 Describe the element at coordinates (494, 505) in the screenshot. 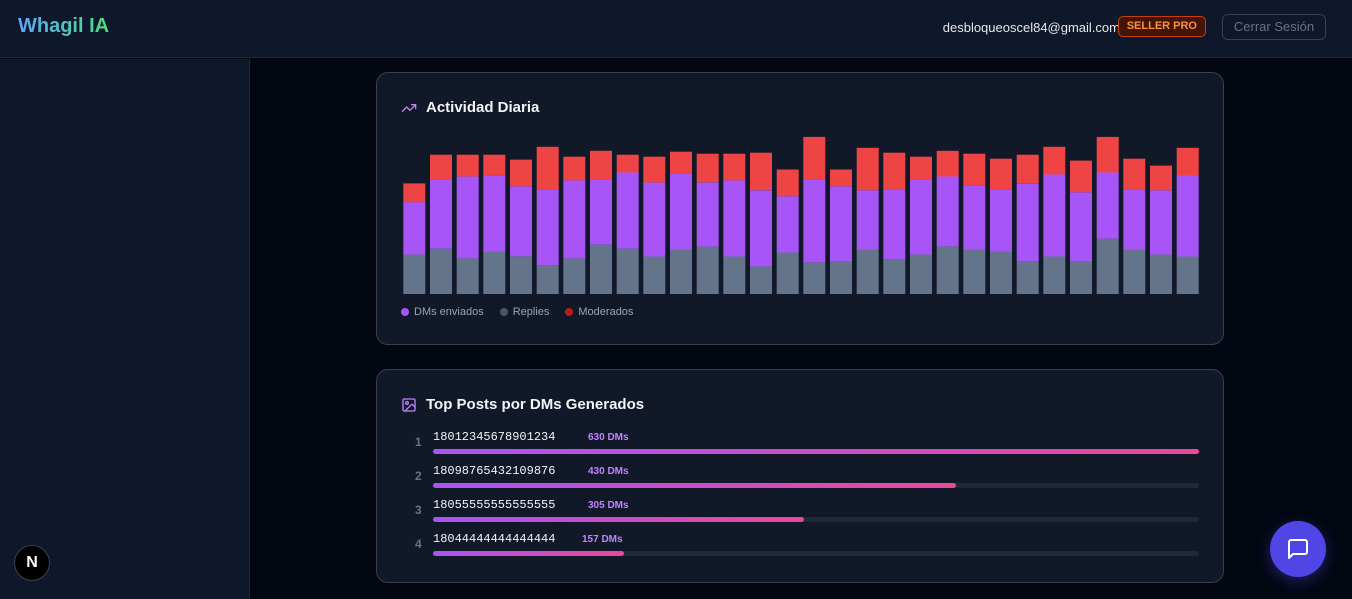

I see `post-id: 18055555555555555` at that location.